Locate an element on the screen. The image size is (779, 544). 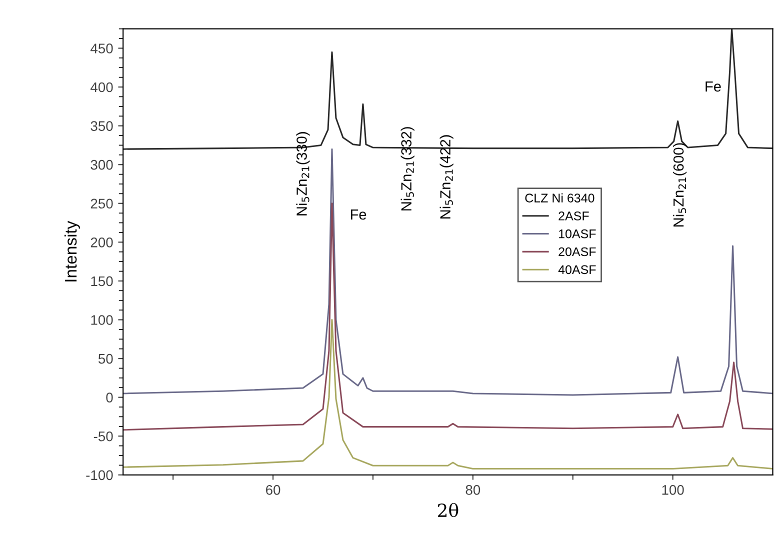
legend-title: CLZ Ni 6340 is located at coordinates (559, 197).